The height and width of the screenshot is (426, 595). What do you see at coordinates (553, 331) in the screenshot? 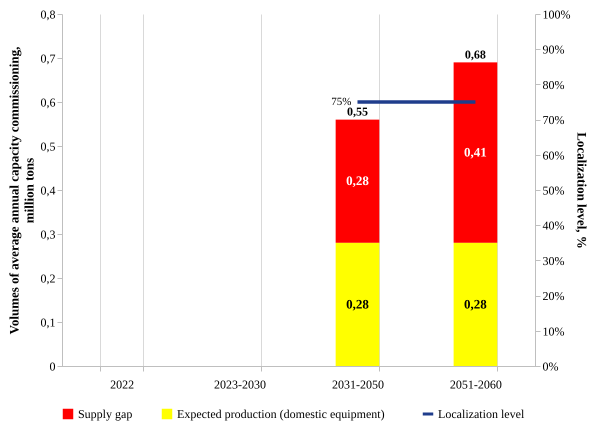
I see `y2-tick-label: 10%` at bounding box center [553, 331].